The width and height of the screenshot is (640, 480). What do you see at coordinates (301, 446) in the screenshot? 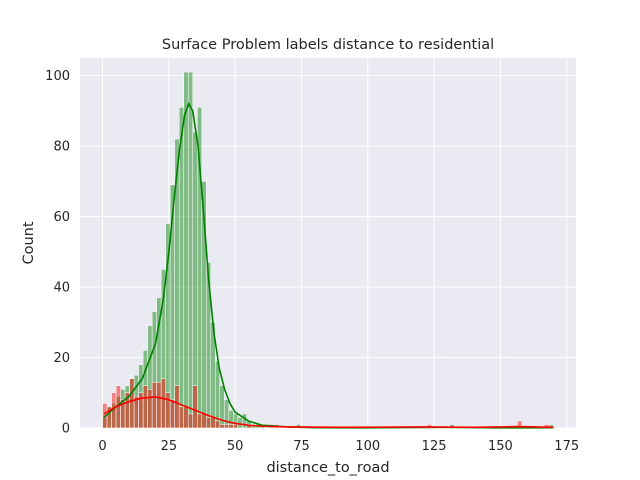
I see `x-tick-label: 75` at bounding box center [301, 446].